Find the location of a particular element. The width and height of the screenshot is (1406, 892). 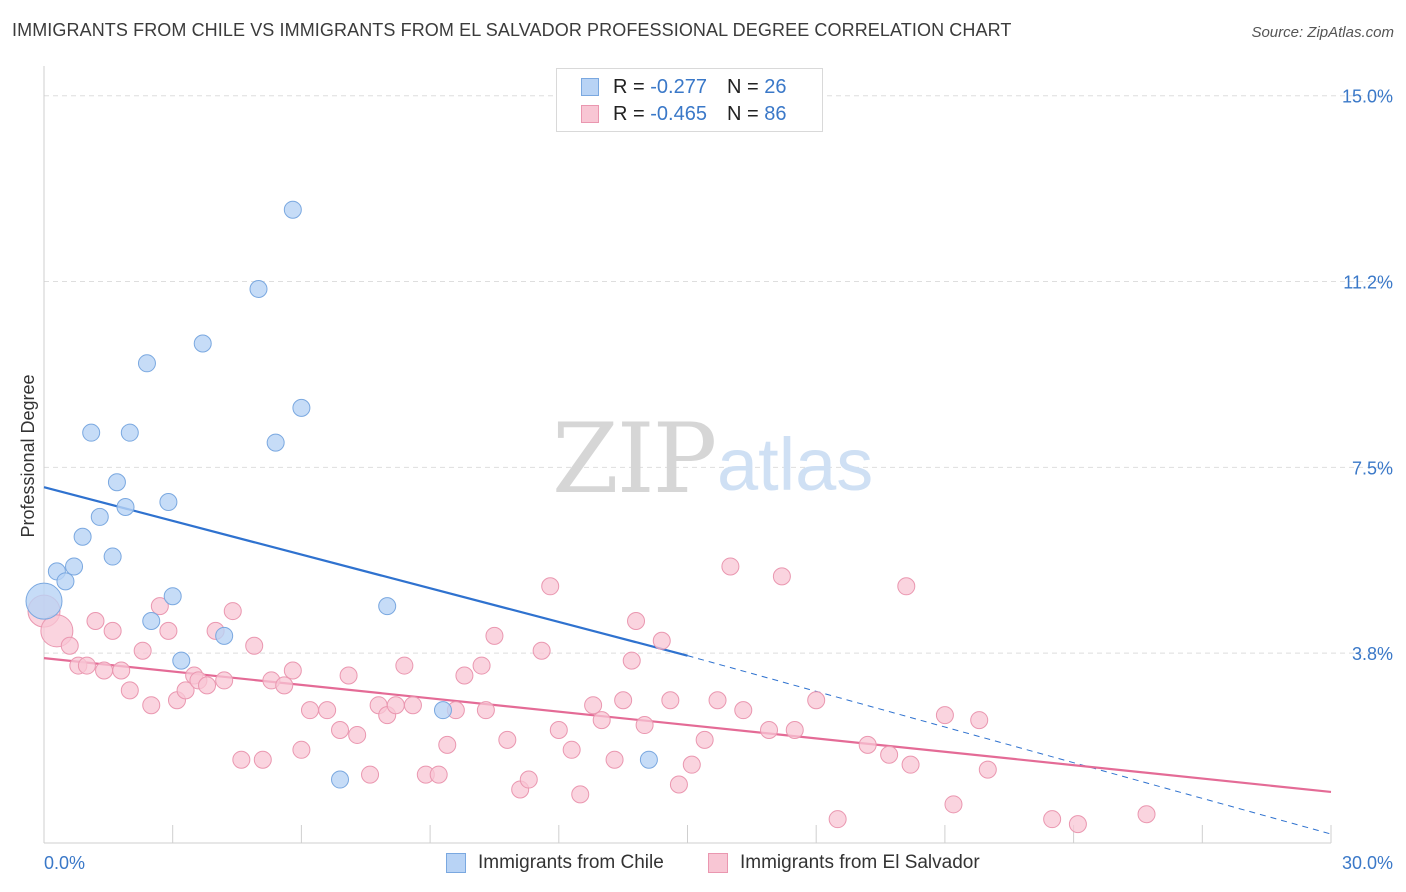

watermark-atlas: atlas is located at coordinates (795, 464).